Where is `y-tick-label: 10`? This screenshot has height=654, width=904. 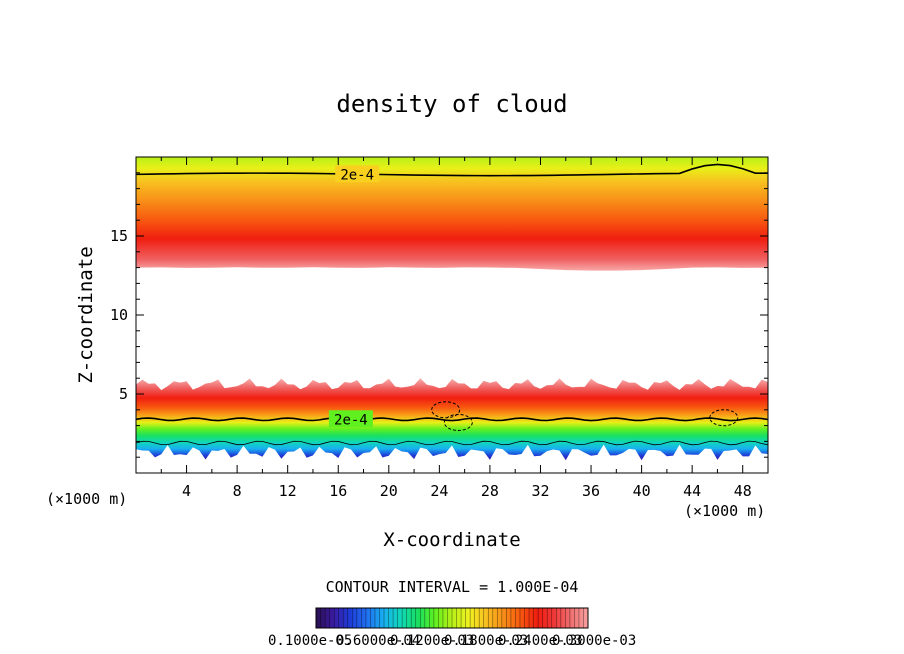
y-tick-label: 10 is located at coordinates (119, 315).